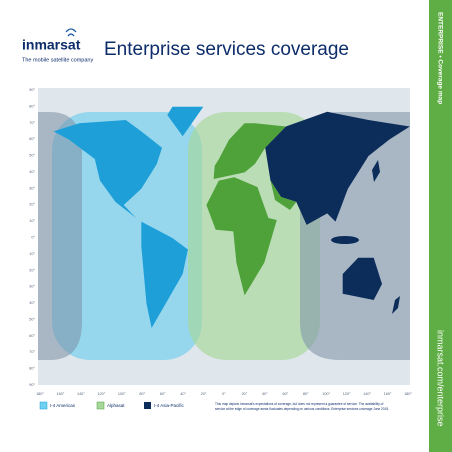 The height and width of the screenshot is (452, 452). Describe the element at coordinates (116, 405) in the screenshot. I see `legend-label: Alphasat` at that location.